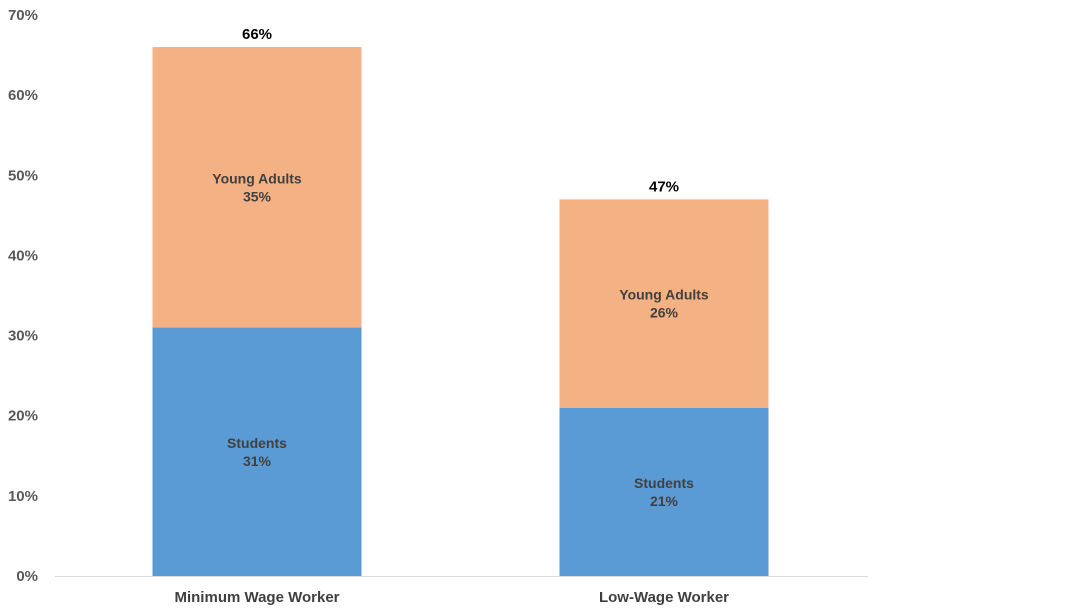 This screenshot has height=613, width=1090. I want to click on y-tick-label: 50%, so click(23, 175).